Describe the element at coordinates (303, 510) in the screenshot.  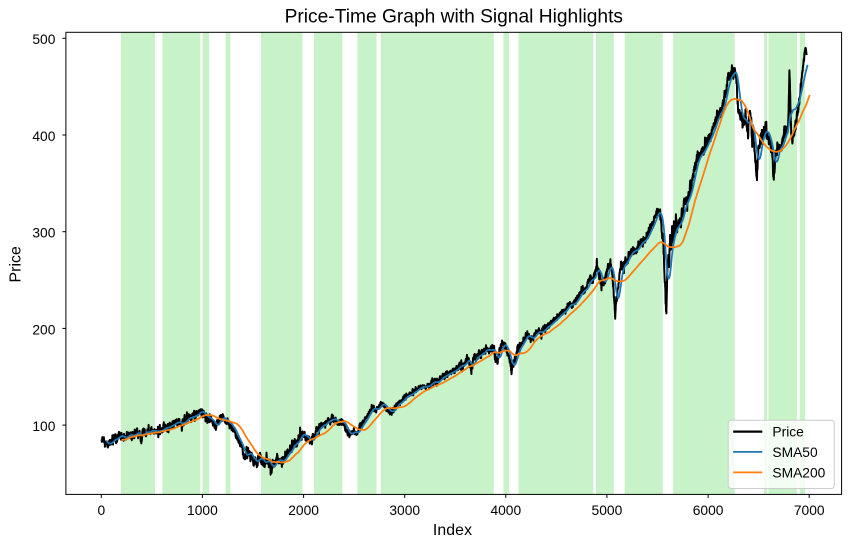
I see `svg-text: 2000` at that location.